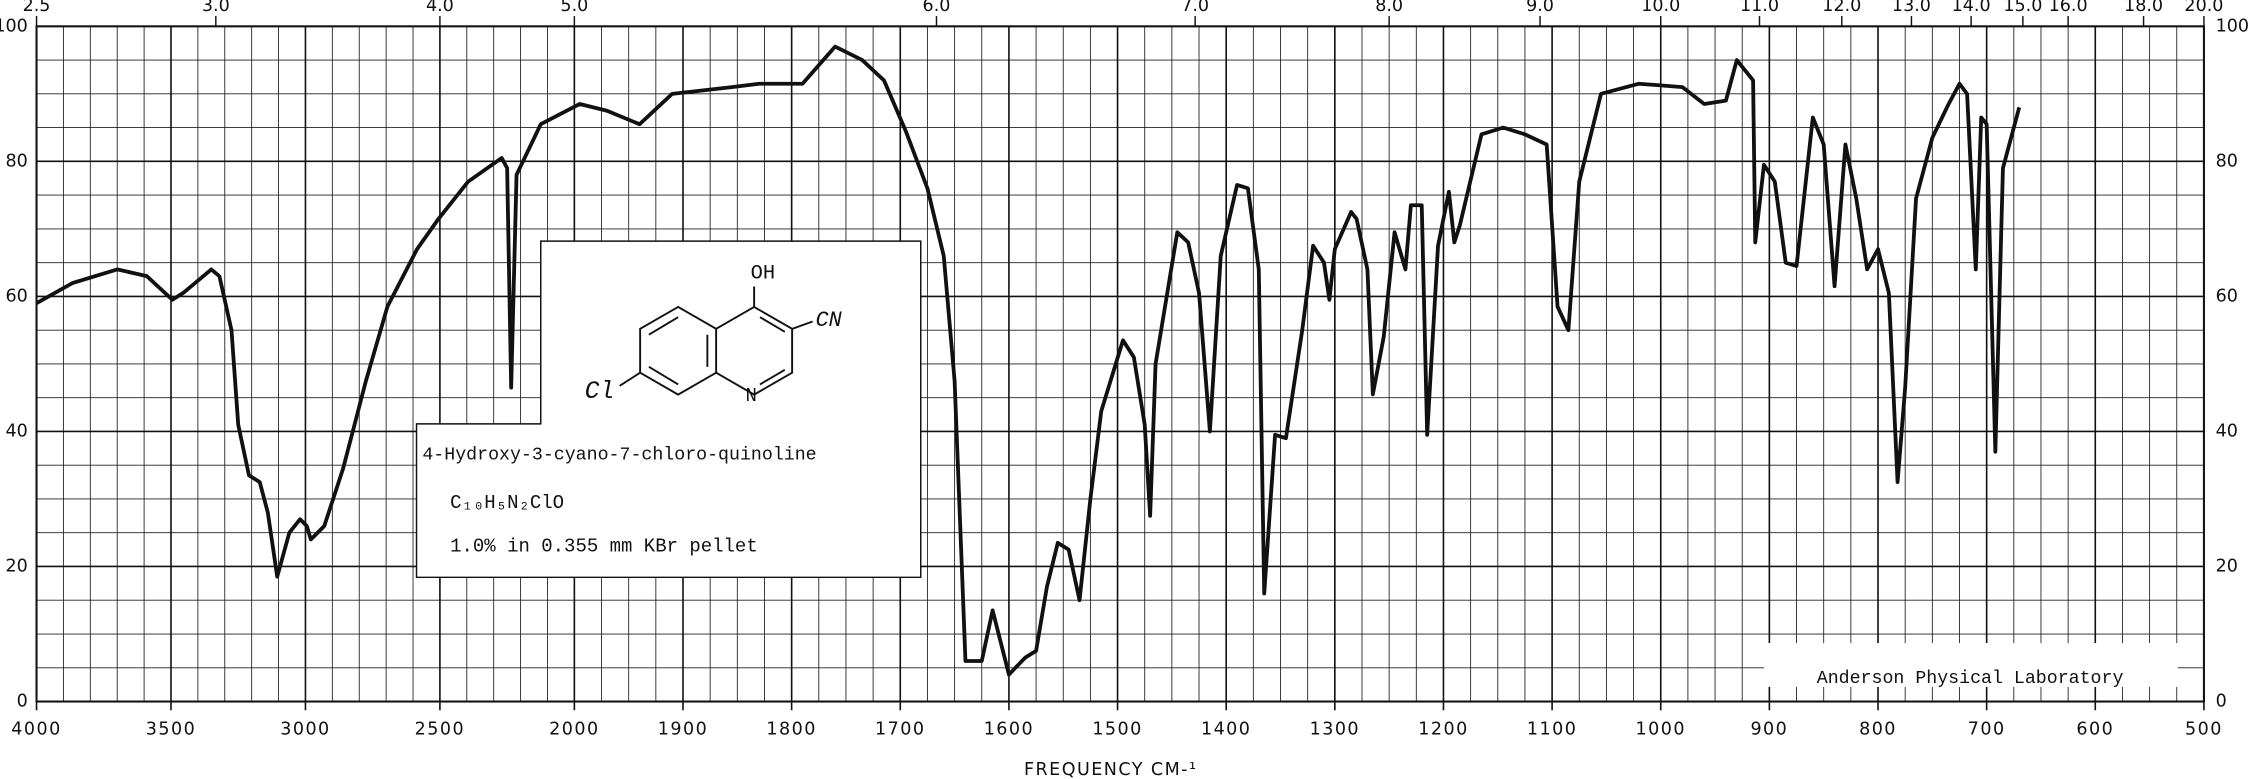 This screenshot has height=779, width=2258. I want to click on top-tick-label: 5.0, so click(574, 8).